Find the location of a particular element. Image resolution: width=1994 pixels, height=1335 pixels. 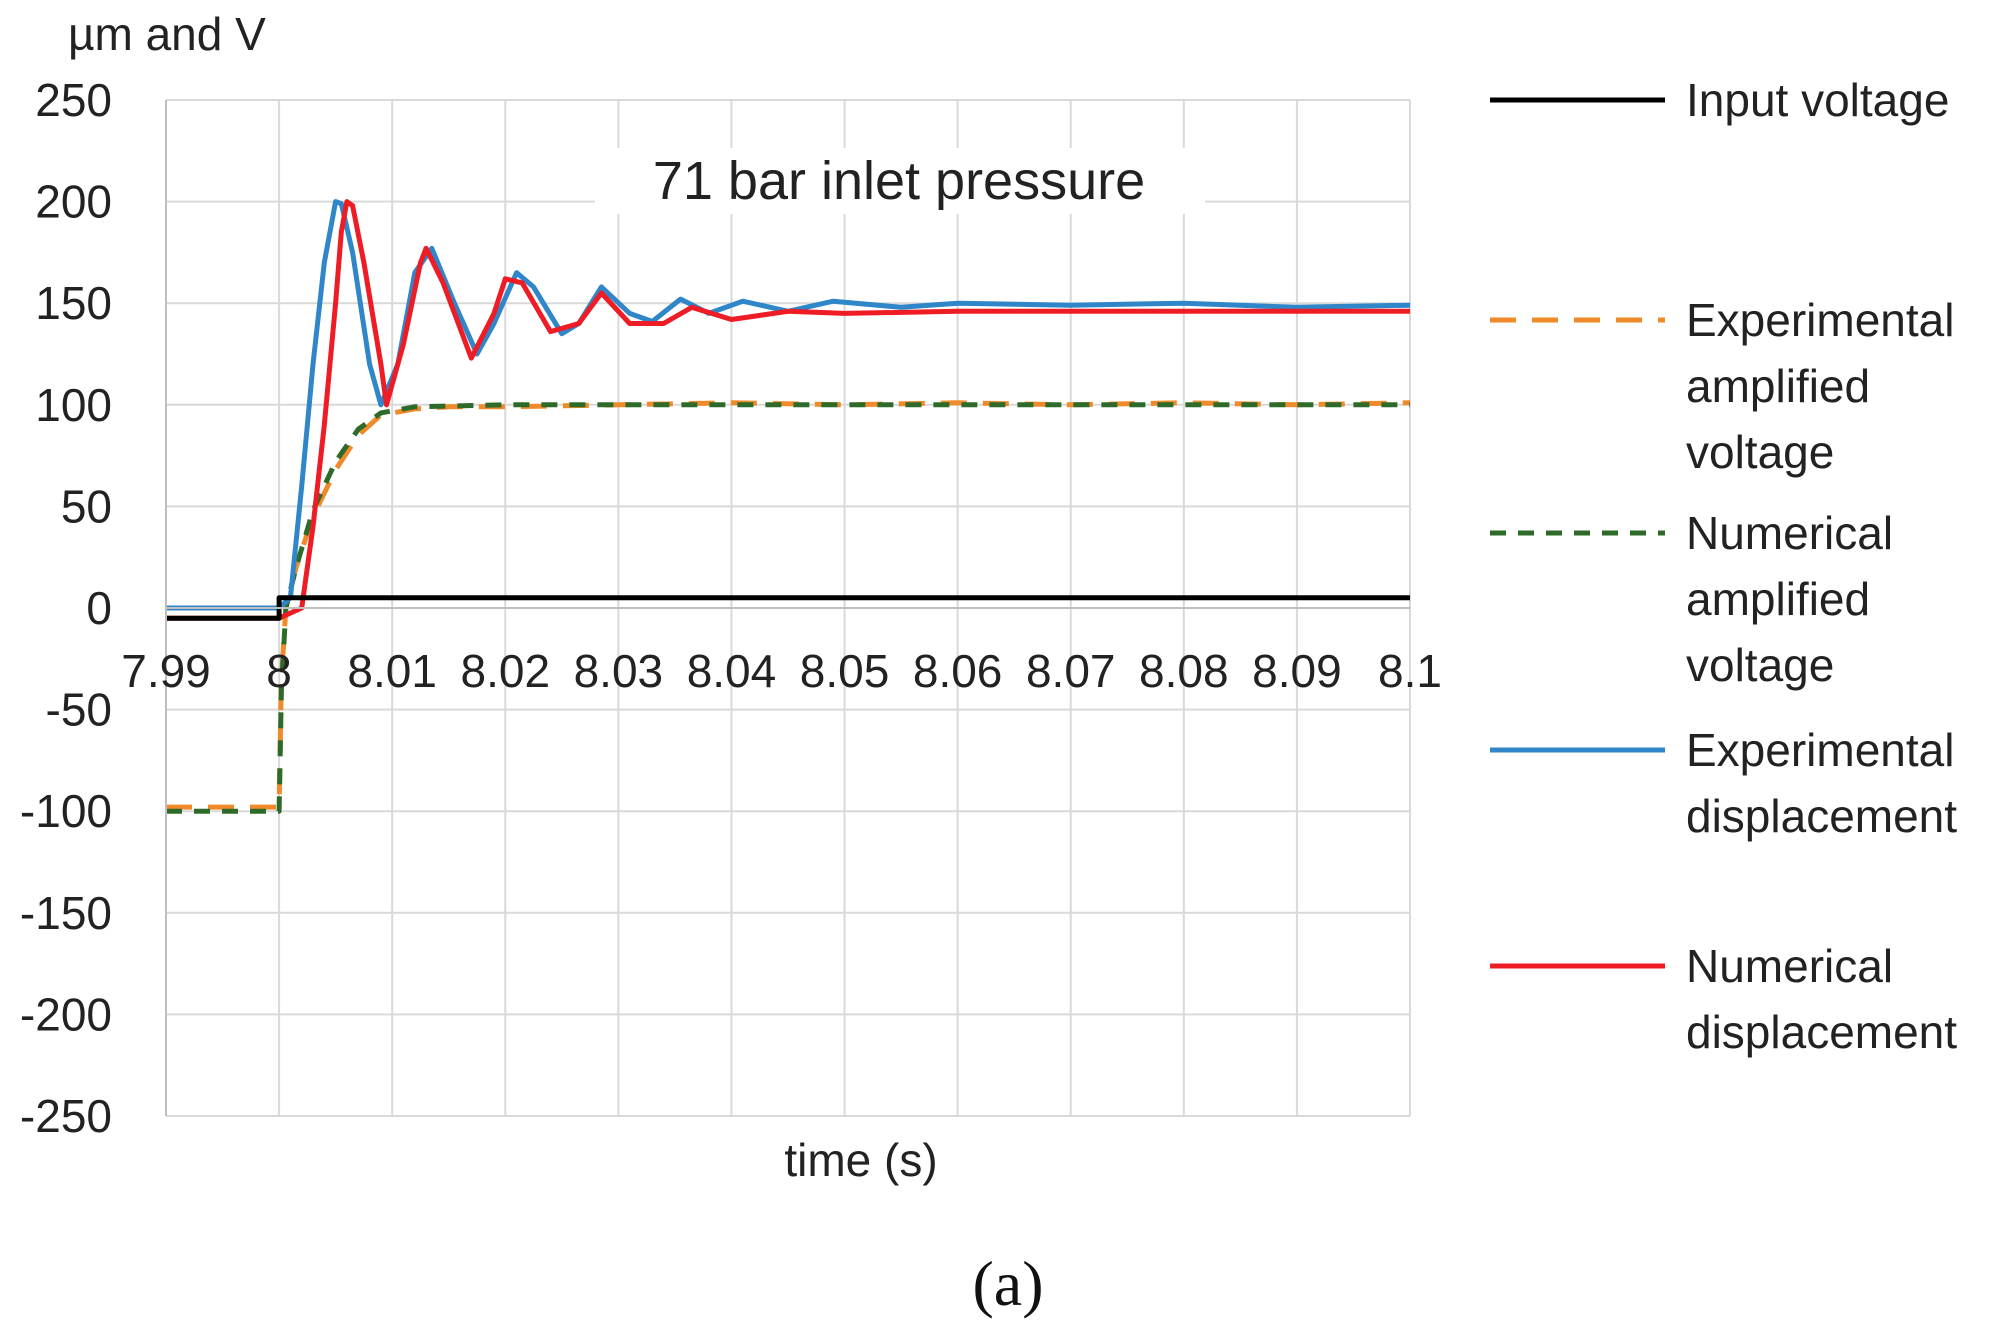

x-axis-label: time (s) is located at coordinates (860, 1160).